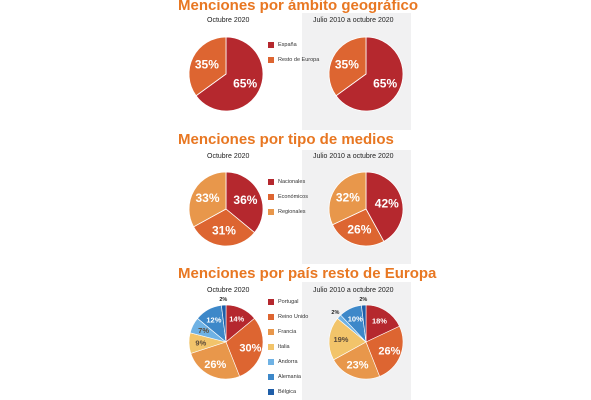 This screenshot has width=591, height=400. I want to click on pie-label-económicos: 26%, so click(359, 229).